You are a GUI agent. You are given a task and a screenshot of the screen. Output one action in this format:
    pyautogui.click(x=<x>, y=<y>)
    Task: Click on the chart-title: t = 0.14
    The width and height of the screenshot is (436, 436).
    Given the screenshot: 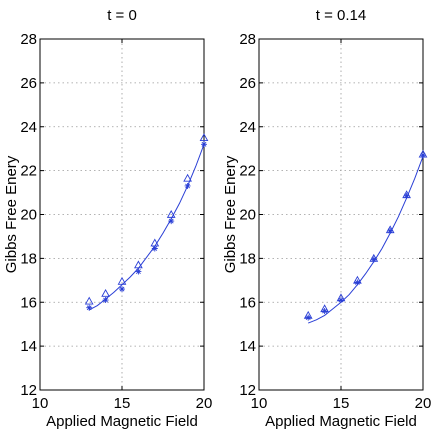 What is the action you would take?
    pyautogui.click(x=341, y=15)
    